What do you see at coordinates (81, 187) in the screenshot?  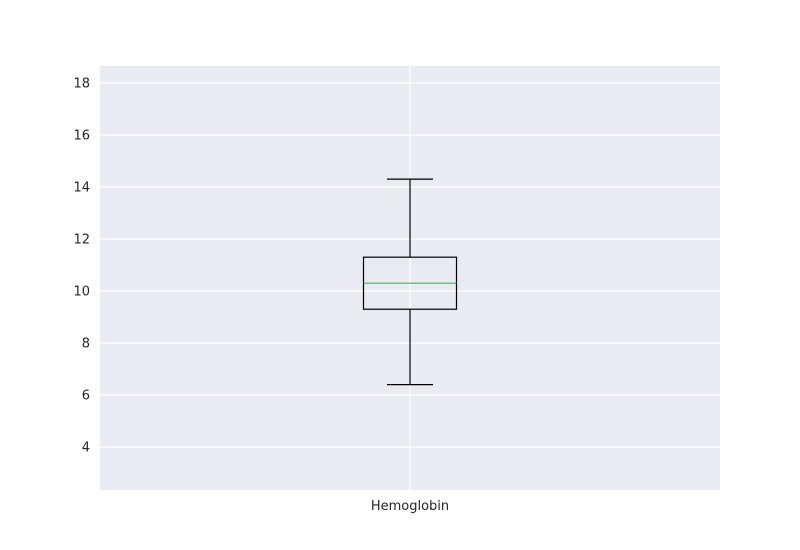 I see `y-tick-label: 14` at bounding box center [81, 187].